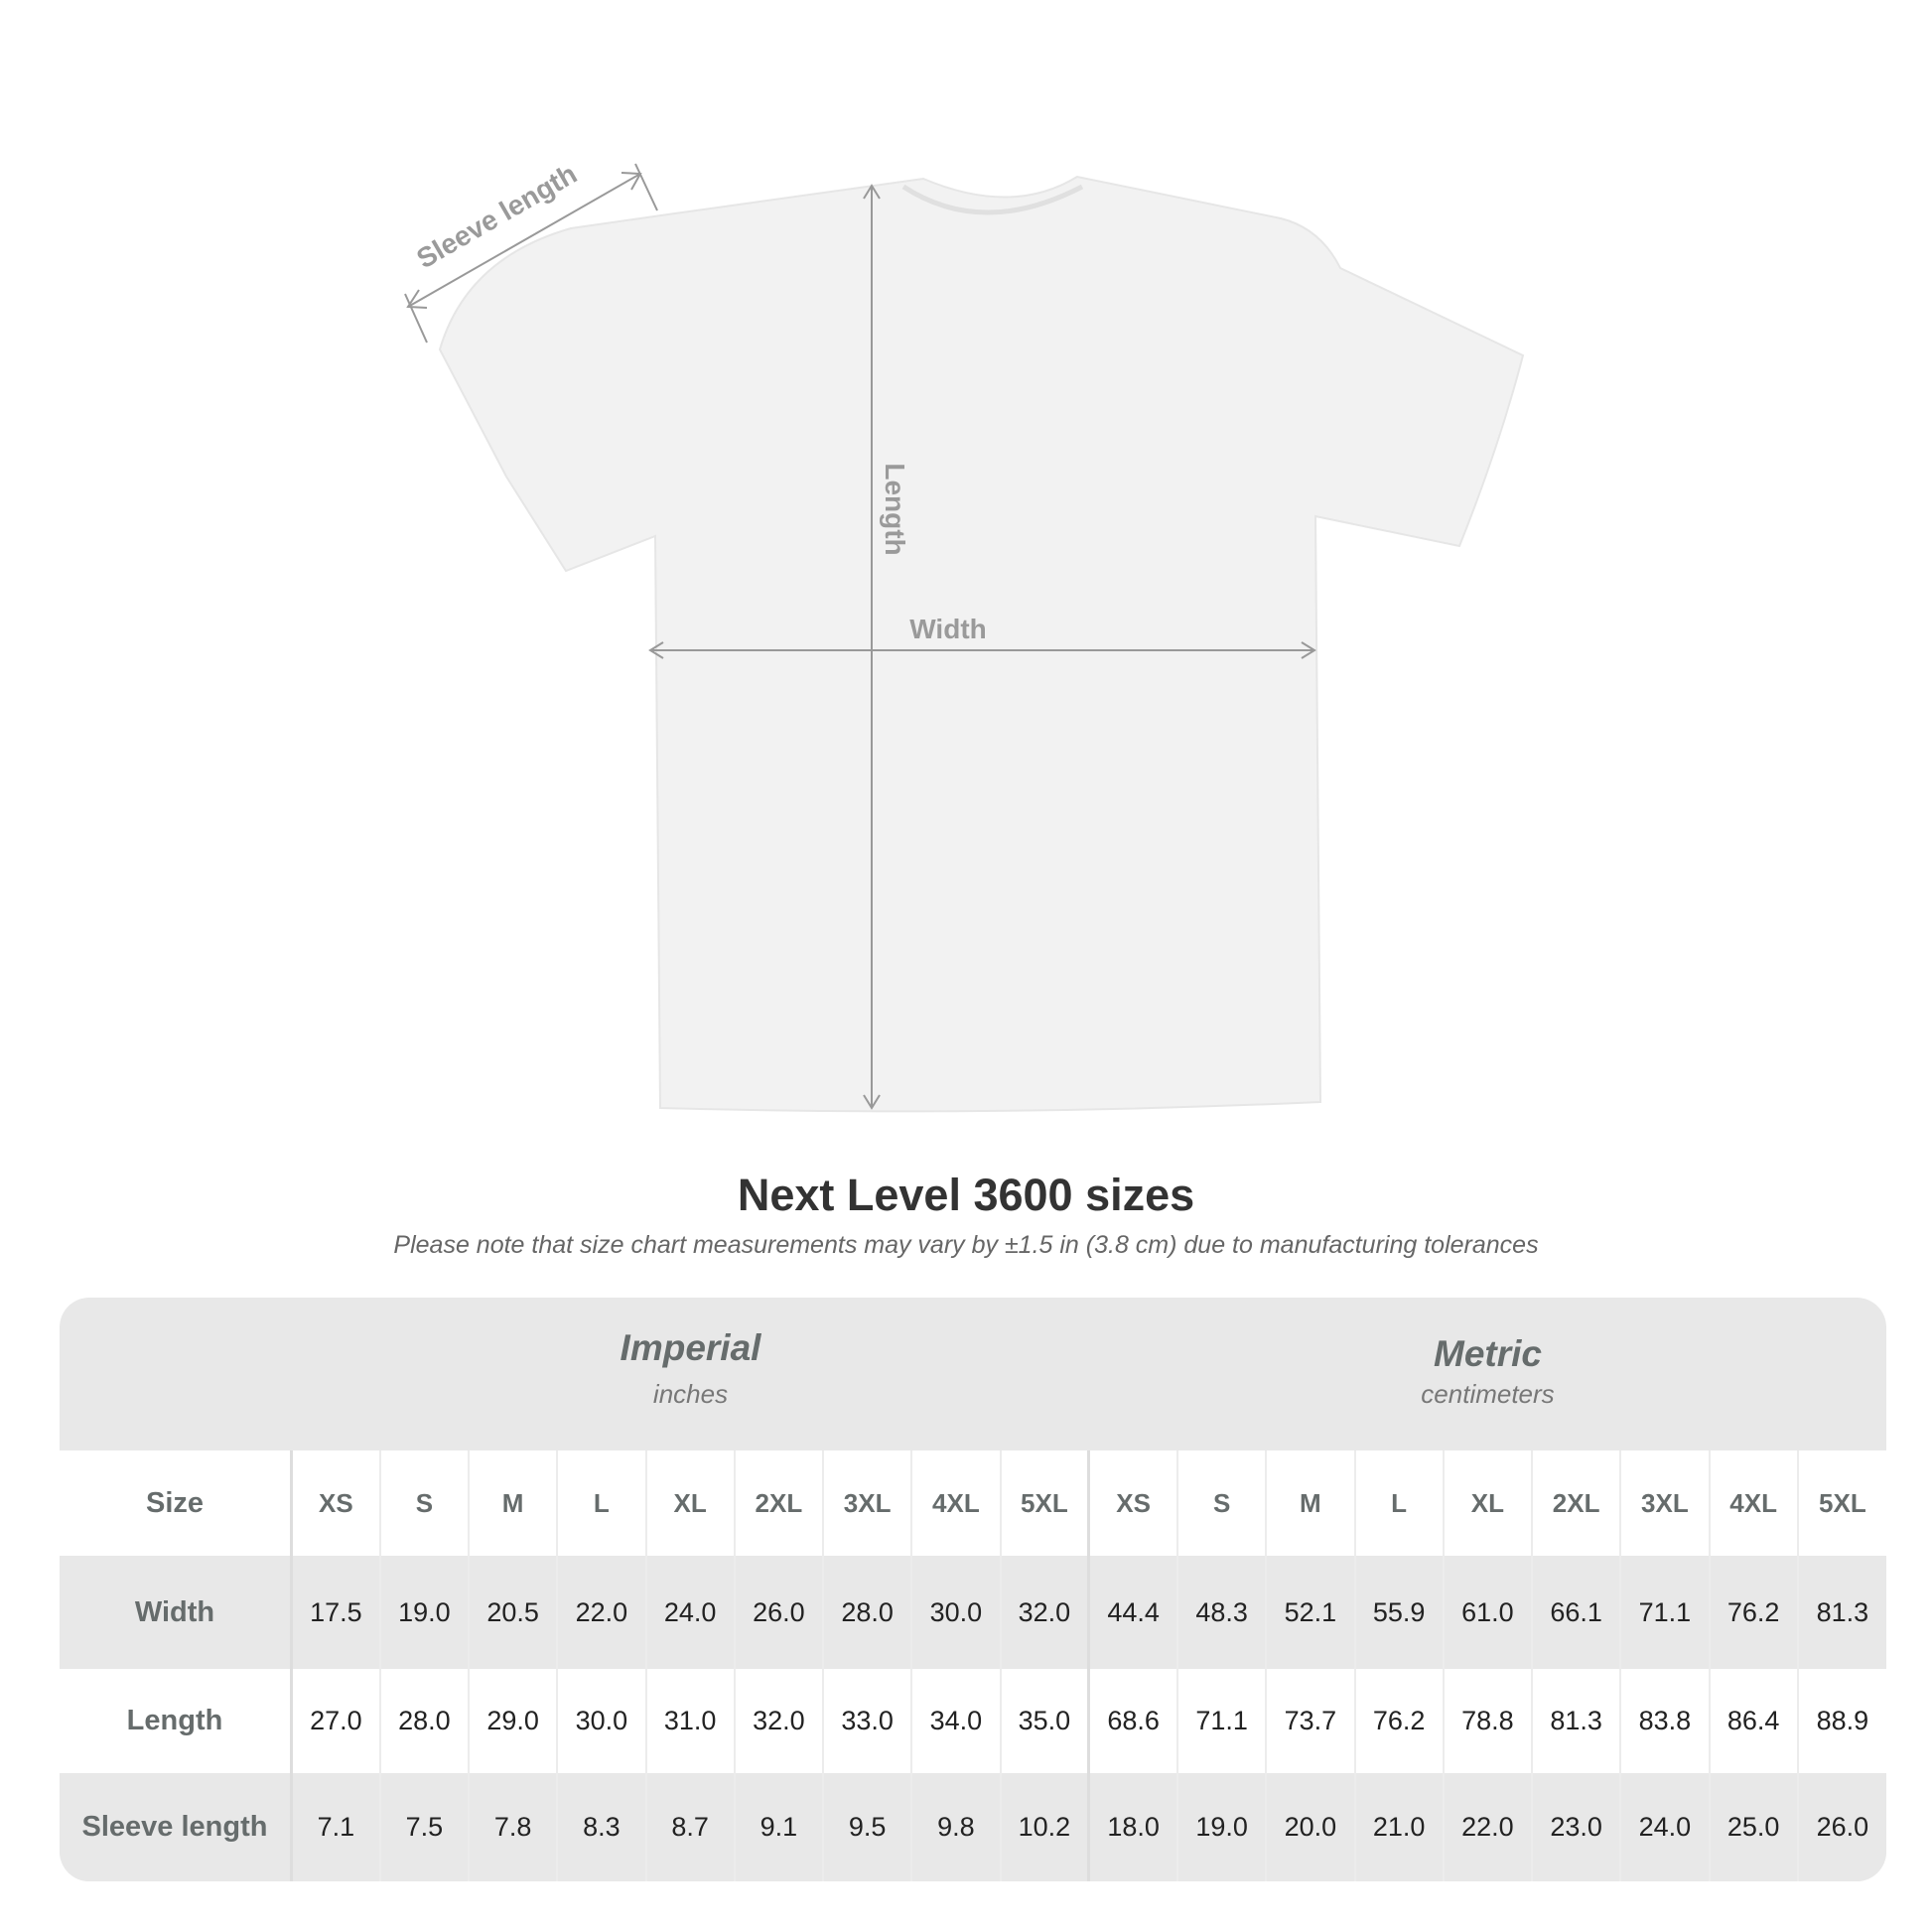  What do you see at coordinates (690, 1613) in the screenshot?
I see `imperial-cell: 24.0` at bounding box center [690, 1613].